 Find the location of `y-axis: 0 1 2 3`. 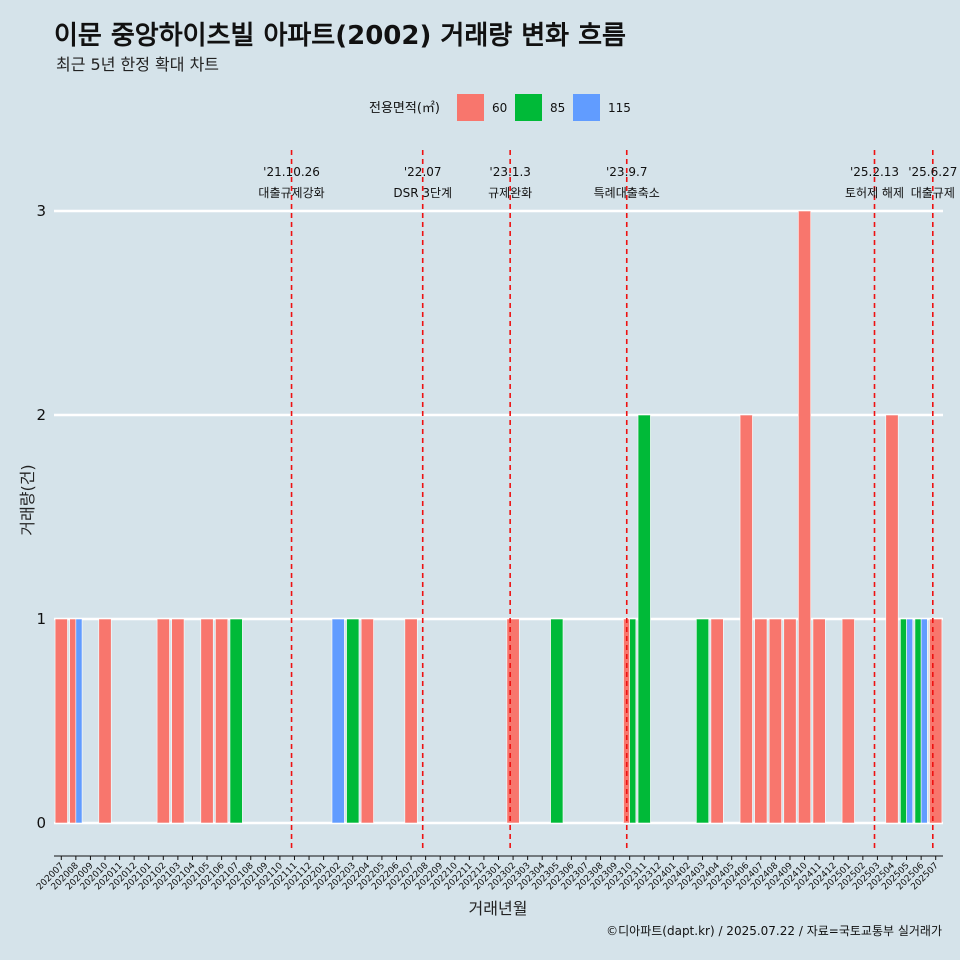

y-axis: 0 1 2 3 is located at coordinates (41, 517).